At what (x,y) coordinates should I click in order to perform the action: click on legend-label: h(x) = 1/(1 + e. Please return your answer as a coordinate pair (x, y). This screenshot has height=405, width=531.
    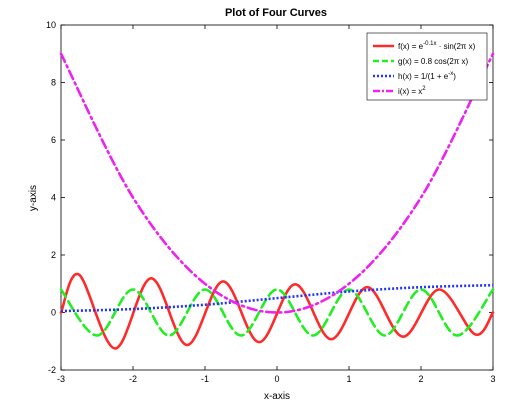
    Looking at the image, I should click on (423, 76).